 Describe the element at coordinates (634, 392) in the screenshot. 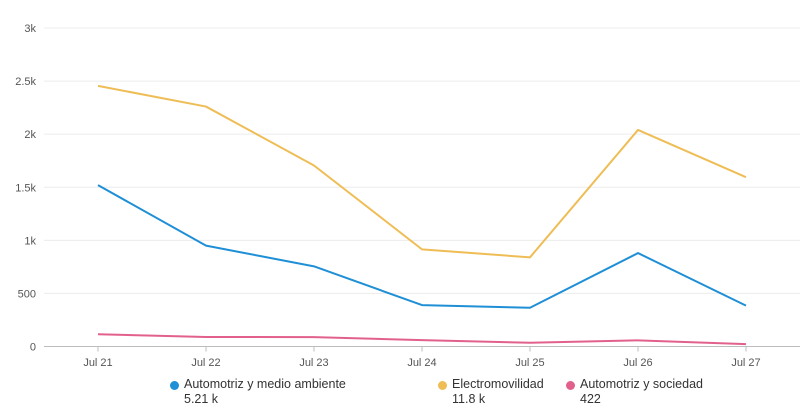

I see `legend-item-automotriz-sociedad: Automotriz y sociedad 422` at that location.